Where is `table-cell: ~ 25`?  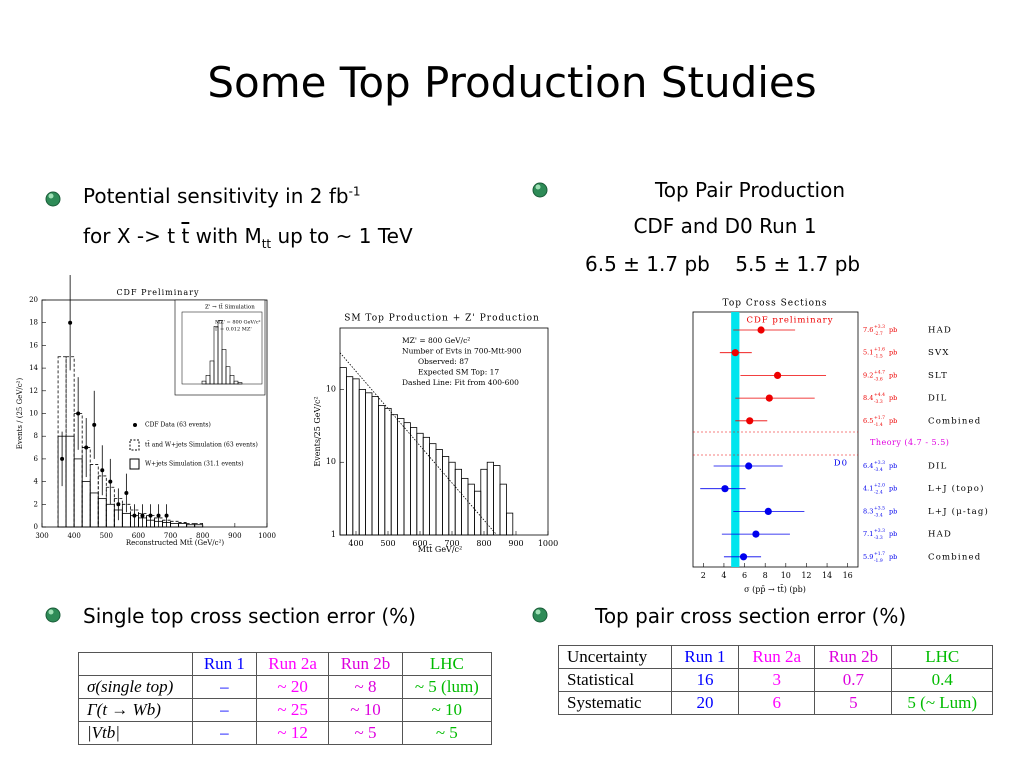 table-cell: ~ 25 is located at coordinates (292, 710).